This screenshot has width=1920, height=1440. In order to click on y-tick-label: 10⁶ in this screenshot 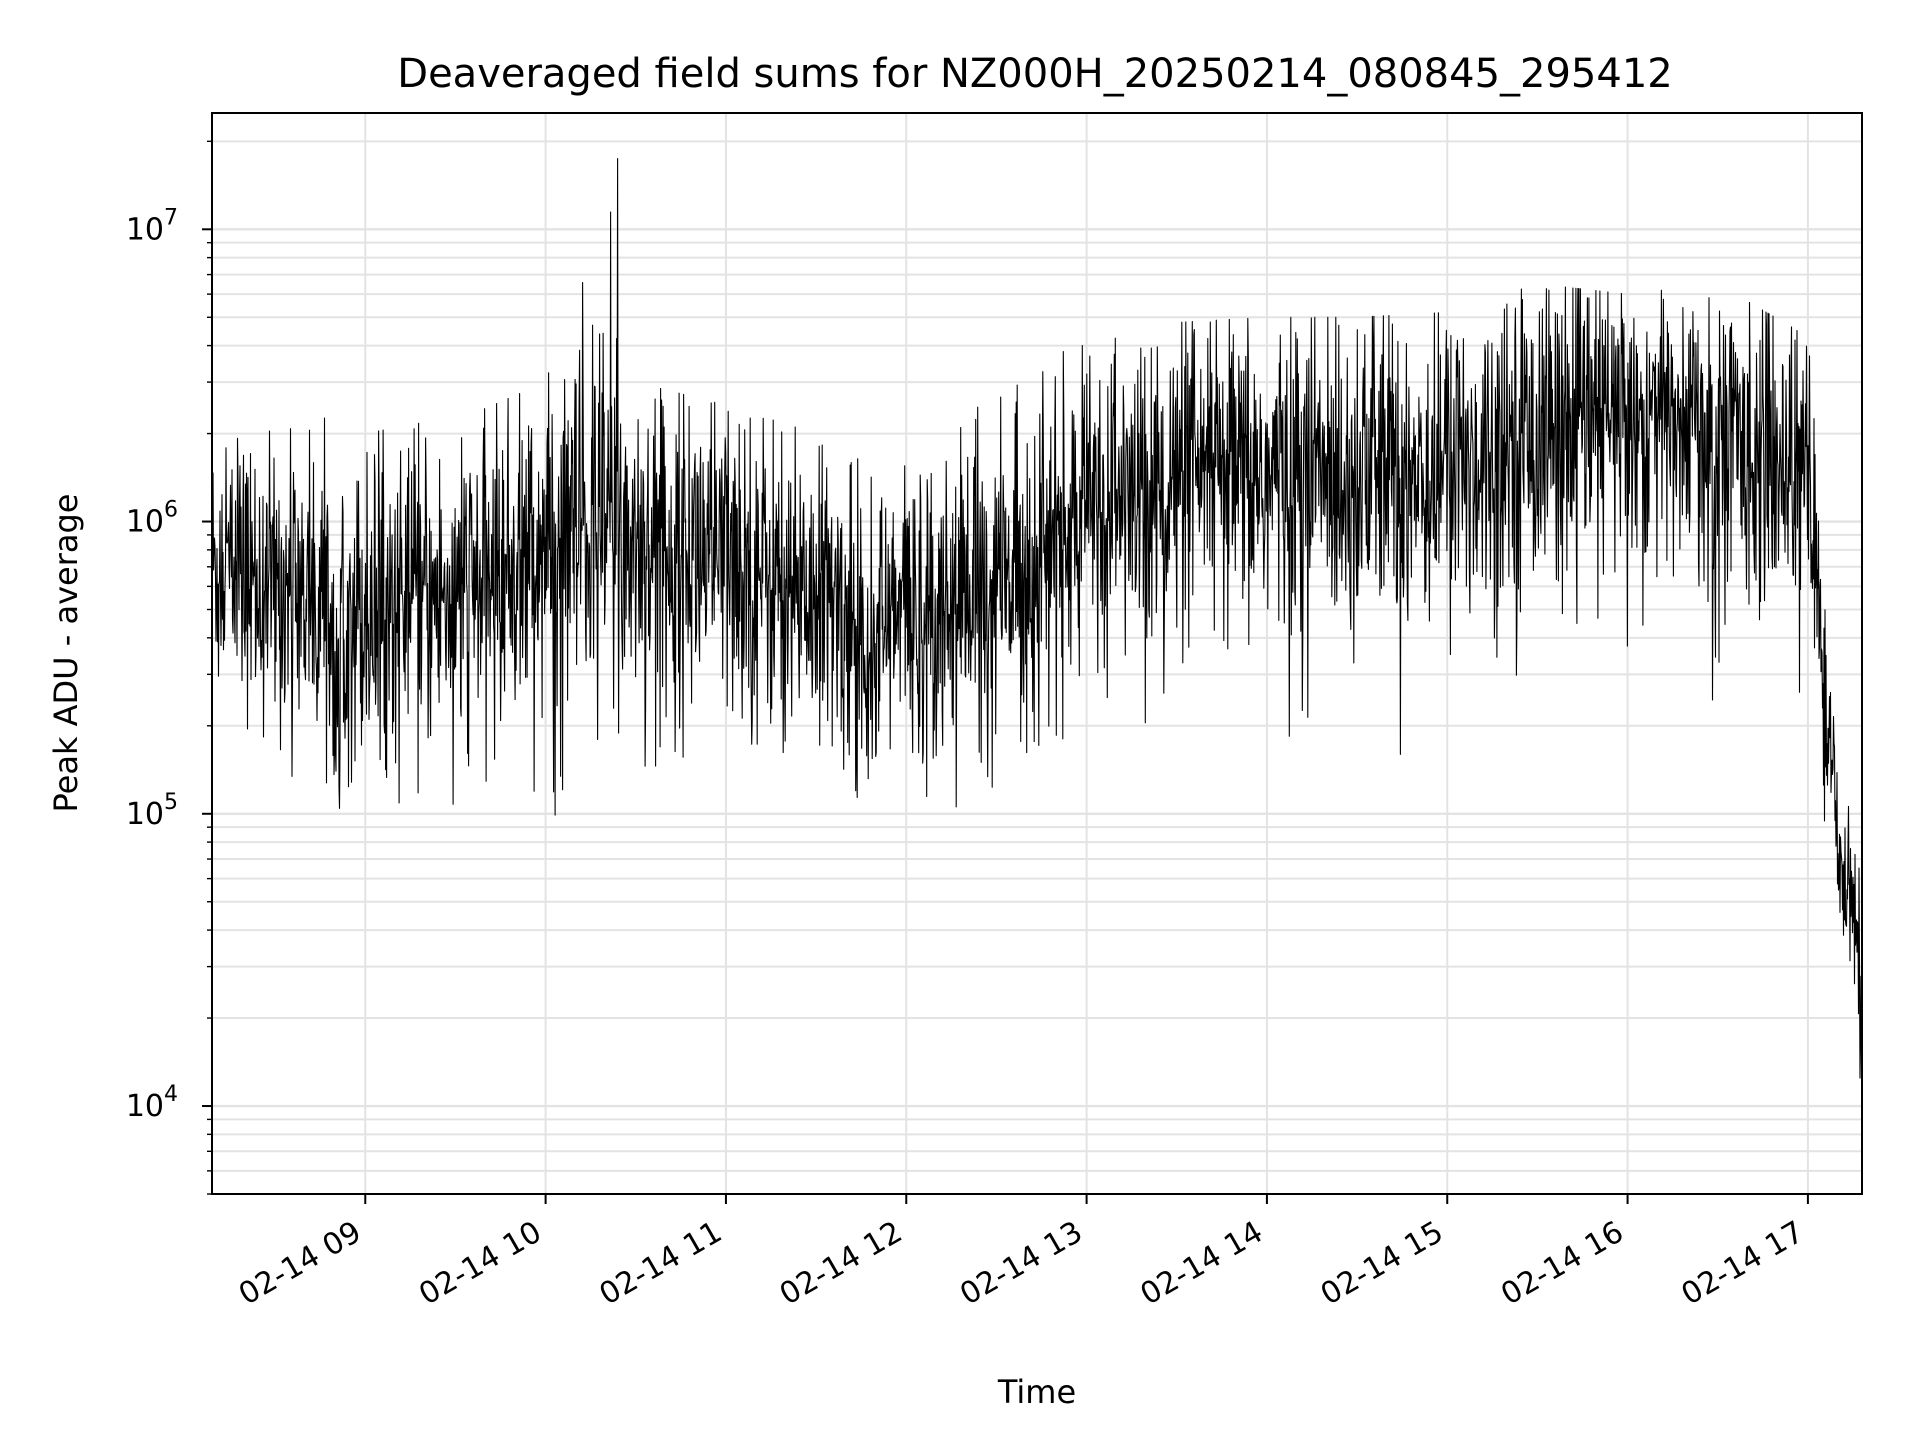, I will do `click(152, 519)`.